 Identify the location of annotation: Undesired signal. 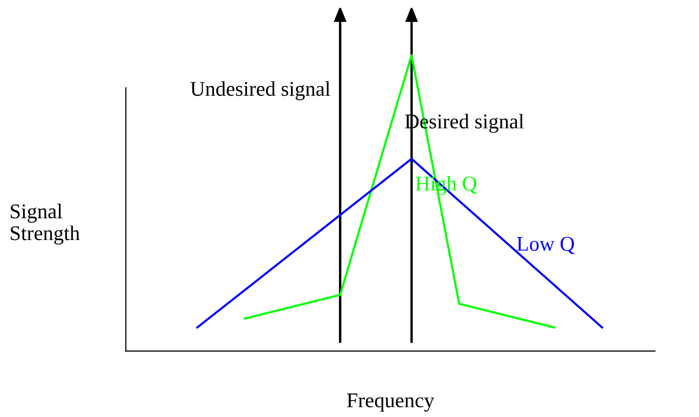
(260, 90).